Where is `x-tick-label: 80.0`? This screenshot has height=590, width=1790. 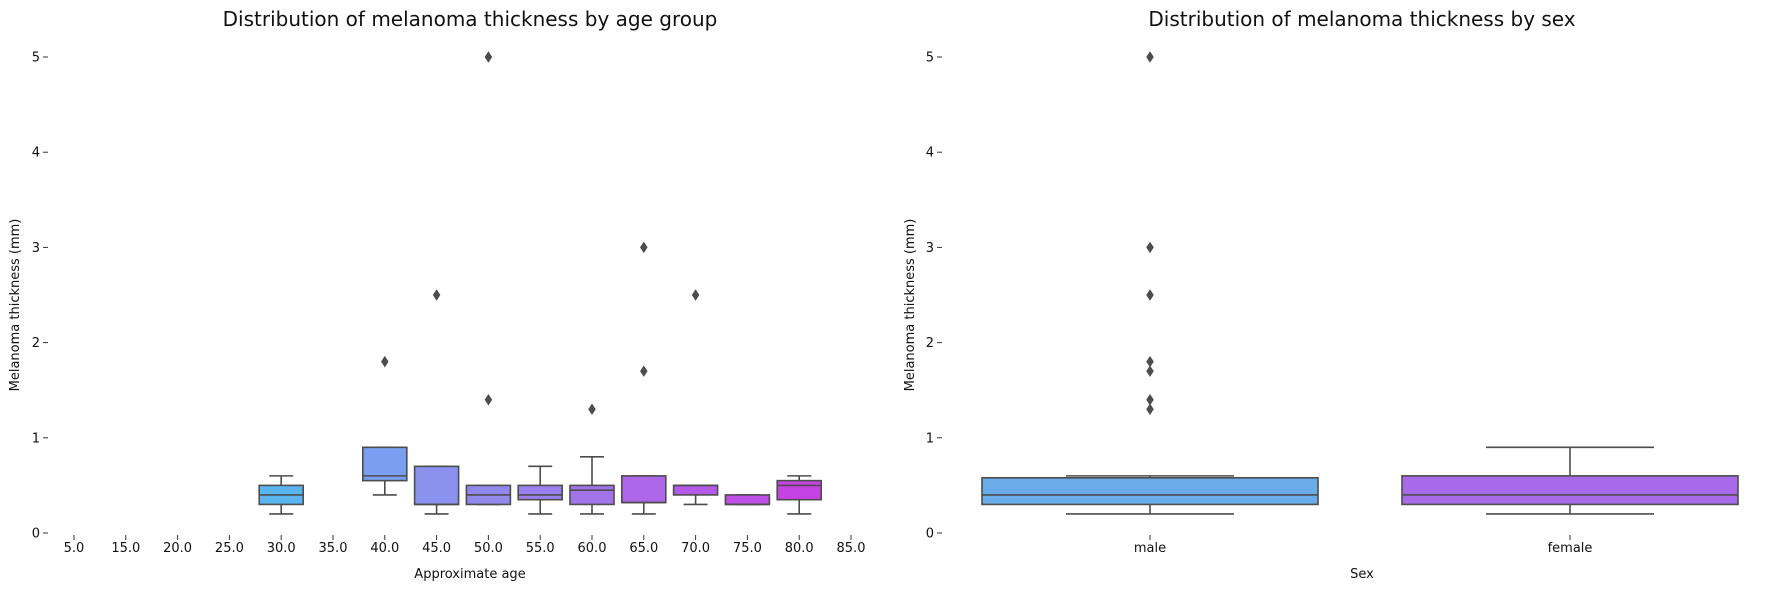
x-tick-label: 80.0 is located at coordinates (799, 548).